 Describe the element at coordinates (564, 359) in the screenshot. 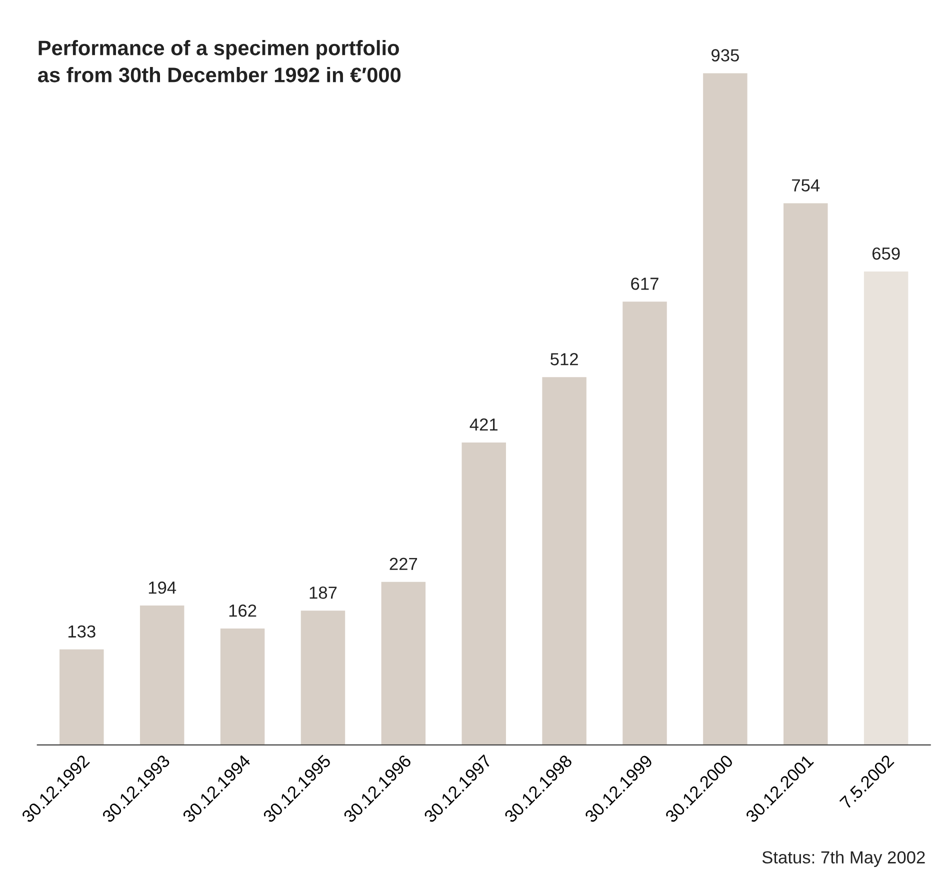

I see `data-label: 512` at that location.